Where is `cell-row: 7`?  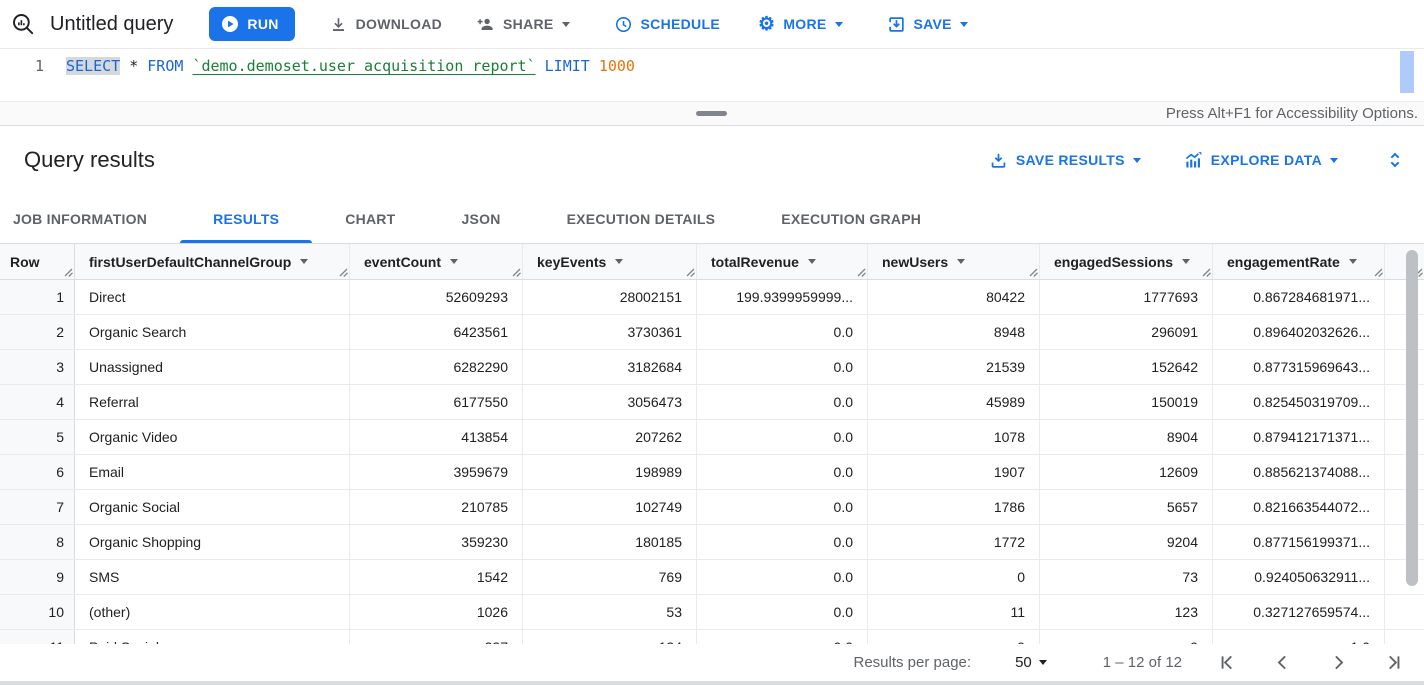 cell-row: 7 is located at coordinates (37, 507).